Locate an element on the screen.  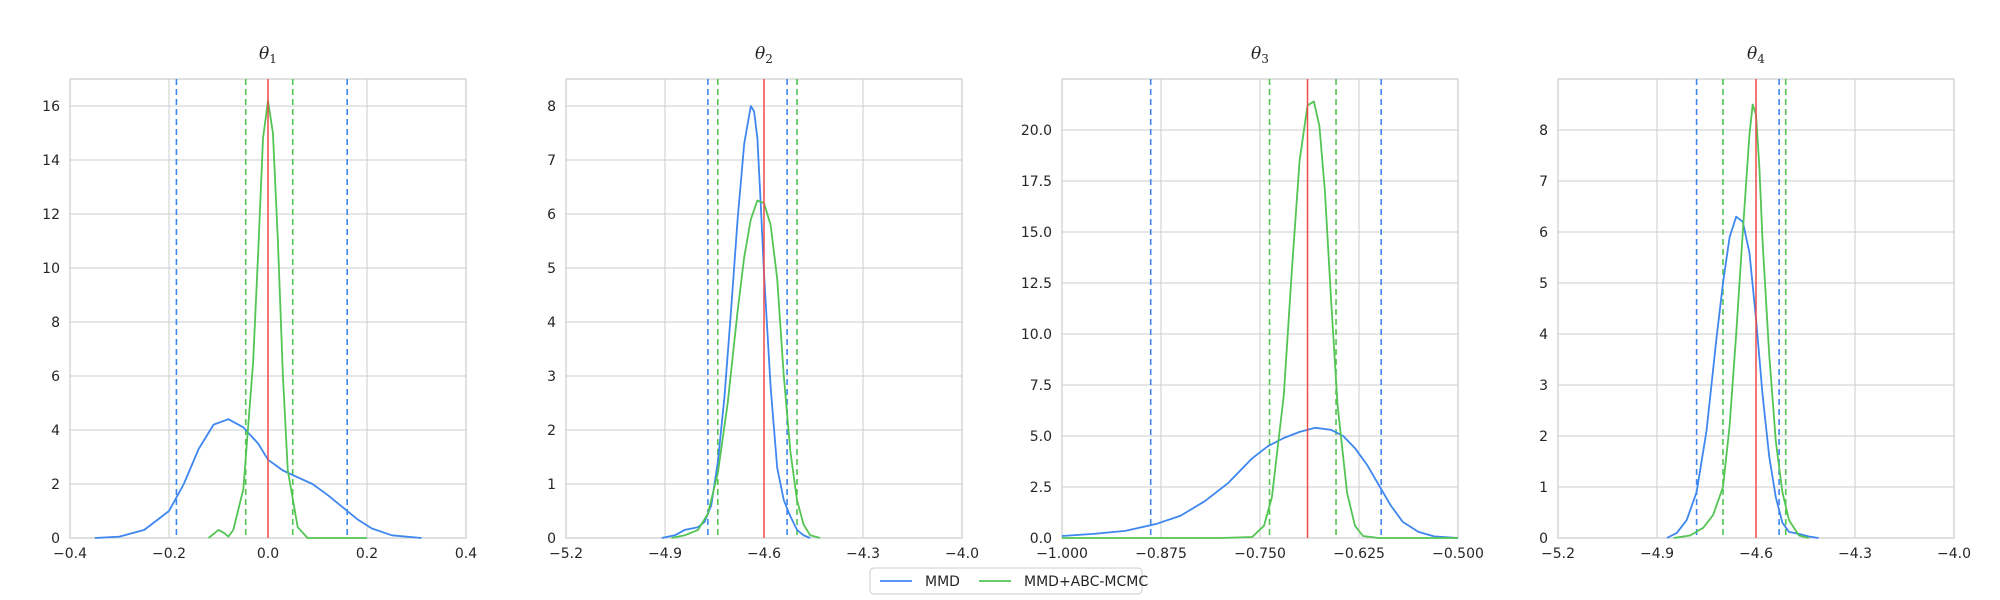
x-tick-label: −0.2 is located at coordinates (169, 554).